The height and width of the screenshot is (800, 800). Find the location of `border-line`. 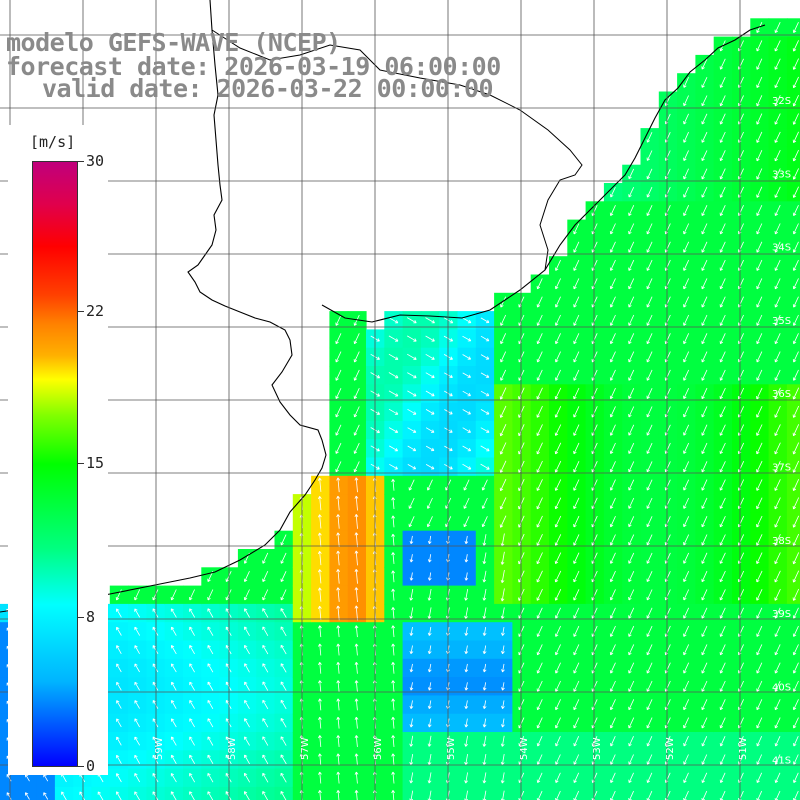

border-line is located at coordinates (397, 150).